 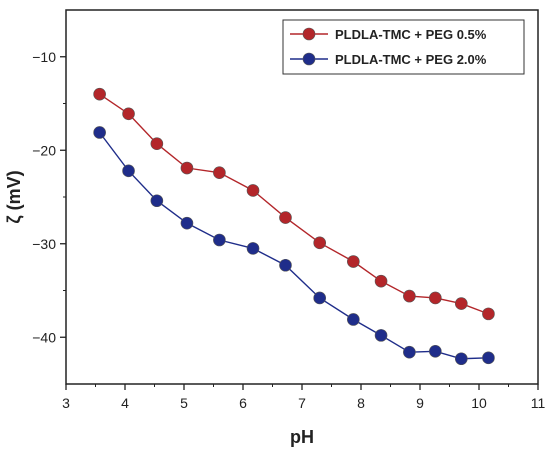 What do you see at coordinates (479, 403) in the screenshot?
I see `x-tick-label: 10` at bounding box center [479, 403].